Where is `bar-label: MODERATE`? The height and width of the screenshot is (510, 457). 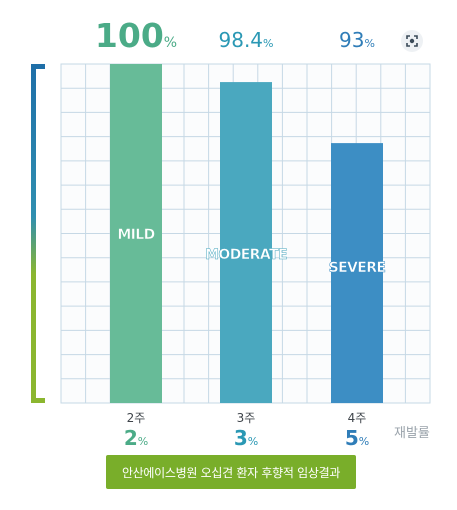
bar-label: MODERATE is located at coordinates (246, 255).